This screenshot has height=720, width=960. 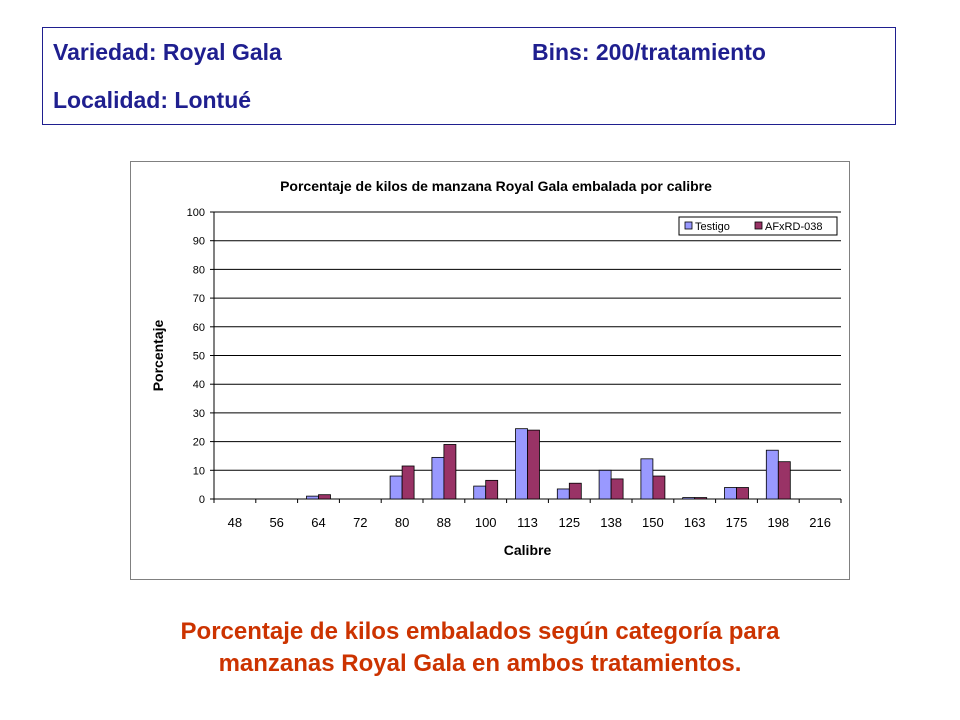 What do you see at coordinates (688, 225) in the screenshot?
I see `legend-swatch-testigo` at bounding box center [688, 225].